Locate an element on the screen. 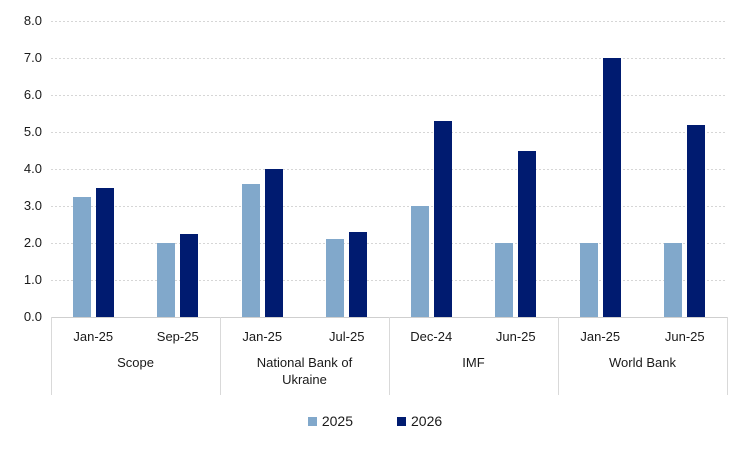 This screenshot has height=450, width=750. legend-item-2026: 2026 is located at coordinates (419, 421).